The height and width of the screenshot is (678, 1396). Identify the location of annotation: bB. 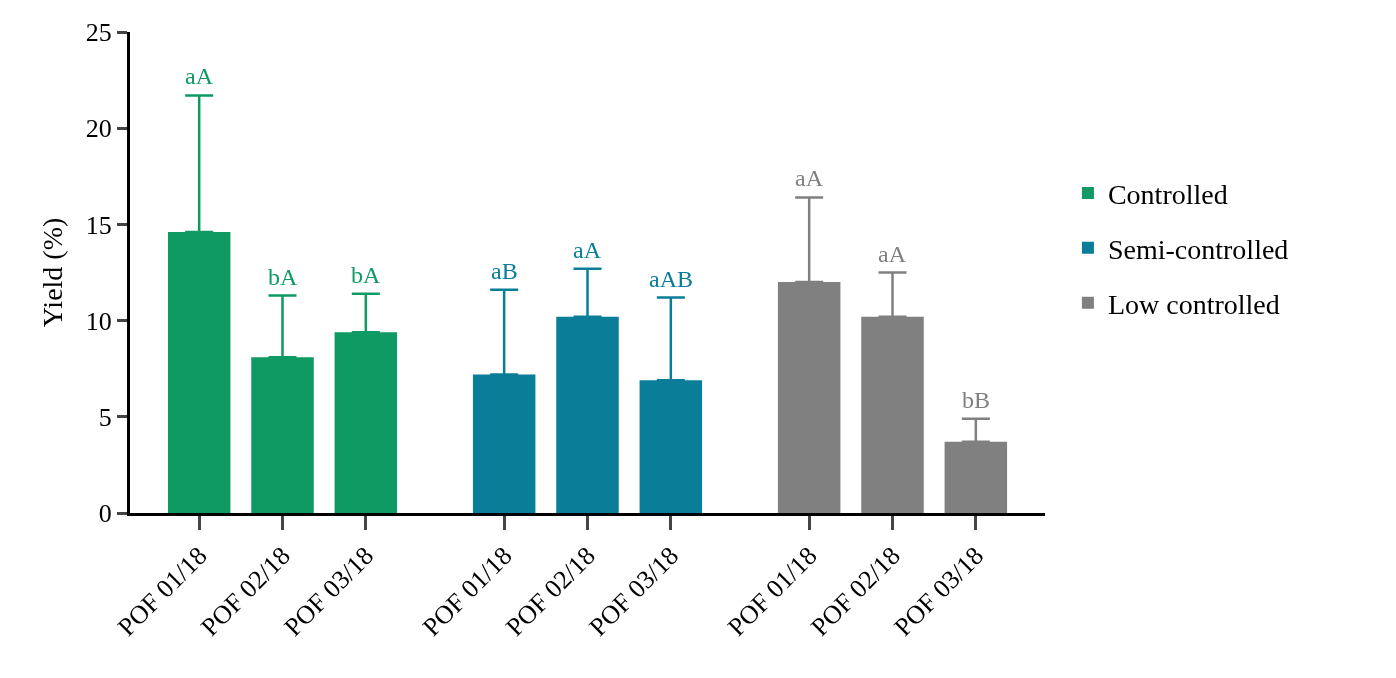
(976, 400).